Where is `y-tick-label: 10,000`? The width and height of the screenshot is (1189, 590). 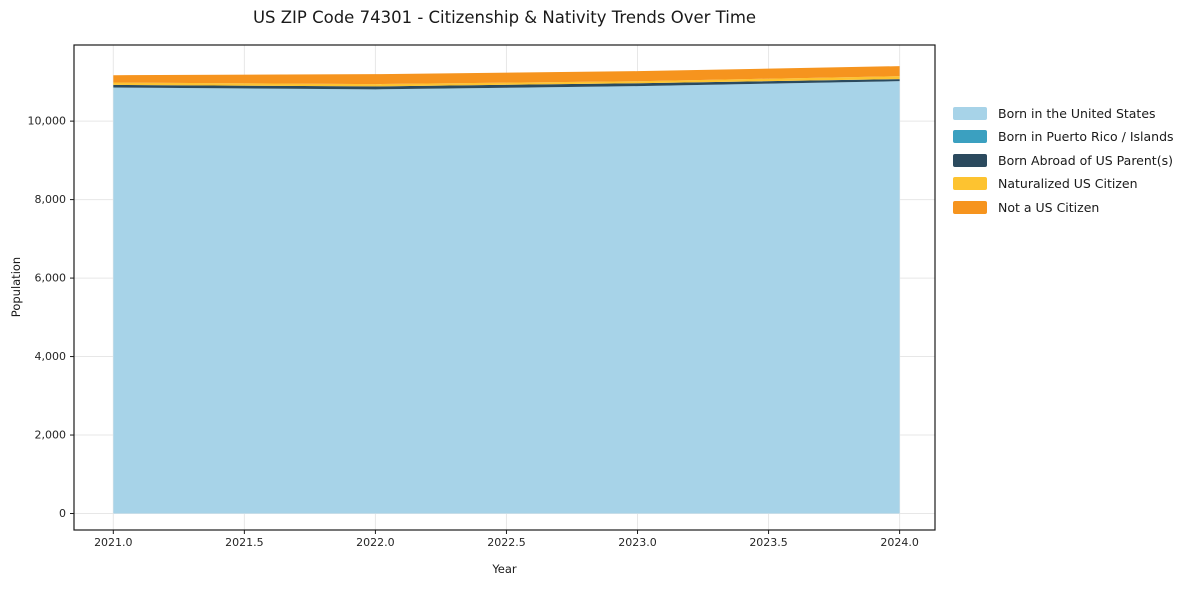
y-tick-label: 10,000 is located at coordinates (47, 121).